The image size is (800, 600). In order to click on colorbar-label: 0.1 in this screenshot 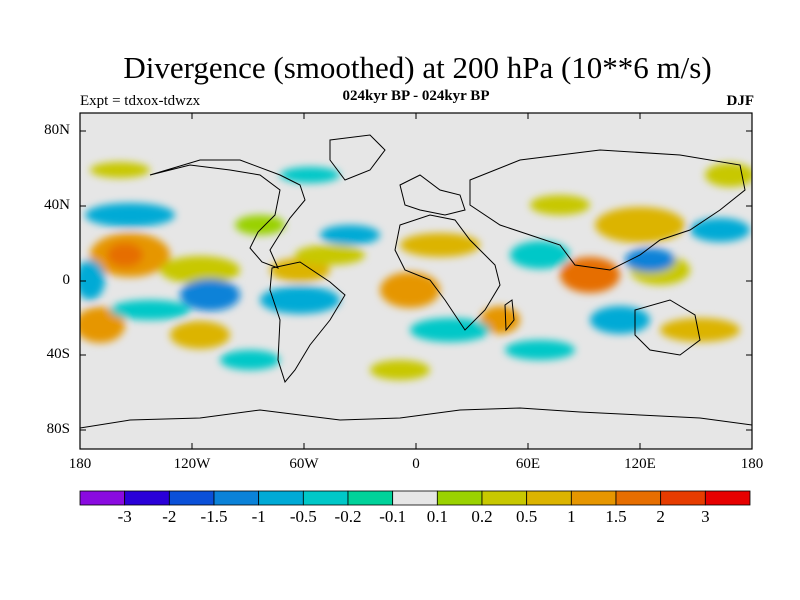, I will do `click(437, 516)`.